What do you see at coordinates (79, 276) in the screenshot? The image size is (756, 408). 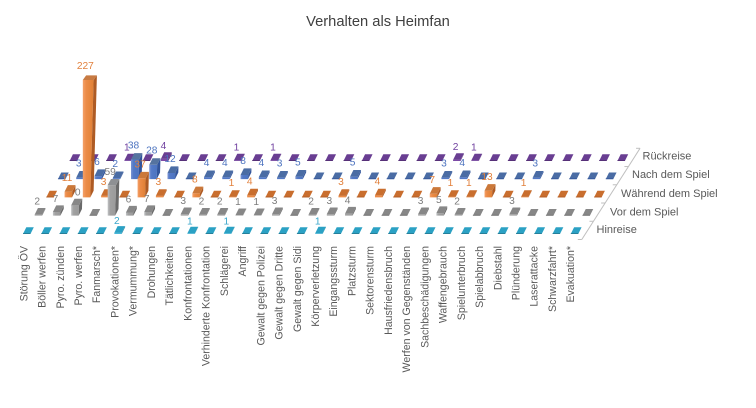 I see `svg-text: Pyro. werfen` at bounding box center [79, 276].